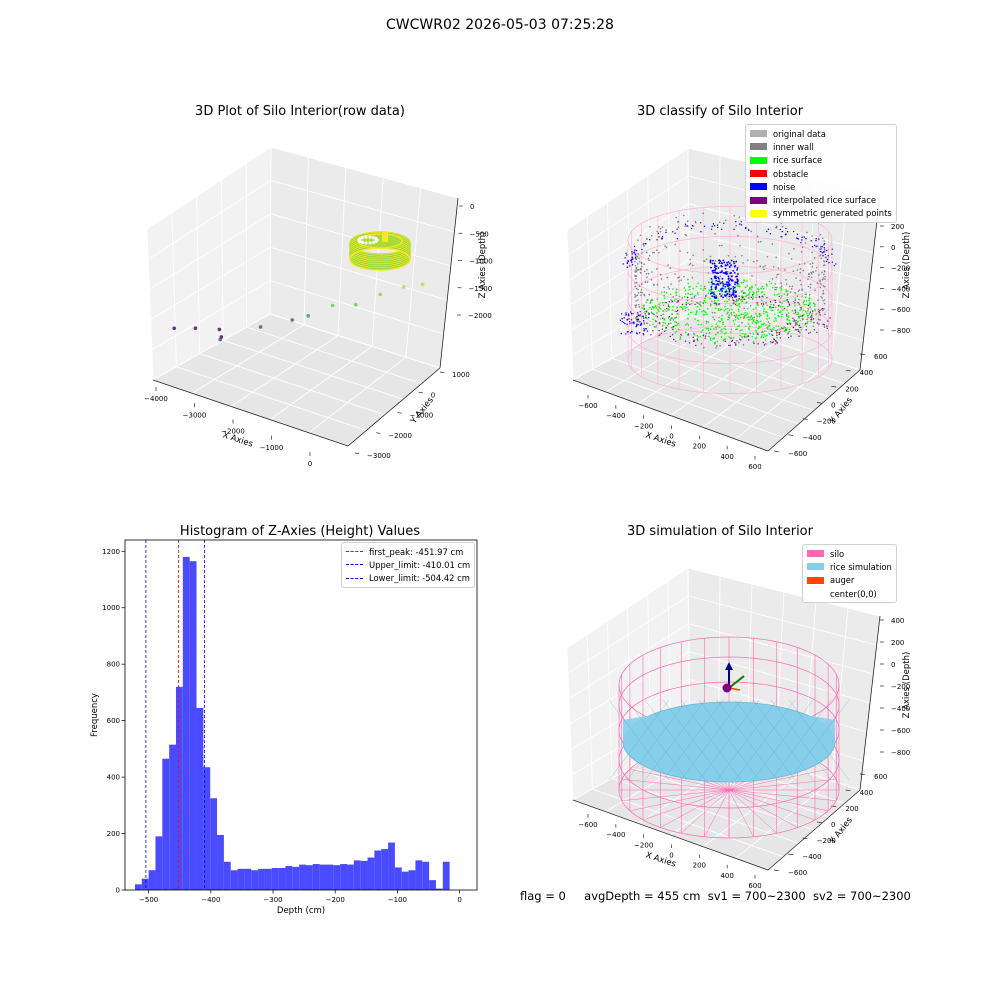 Image resolution: width=1000 pixels, height=1000 pixels. I want to click on p4-mesh-line, so click(657, 740).